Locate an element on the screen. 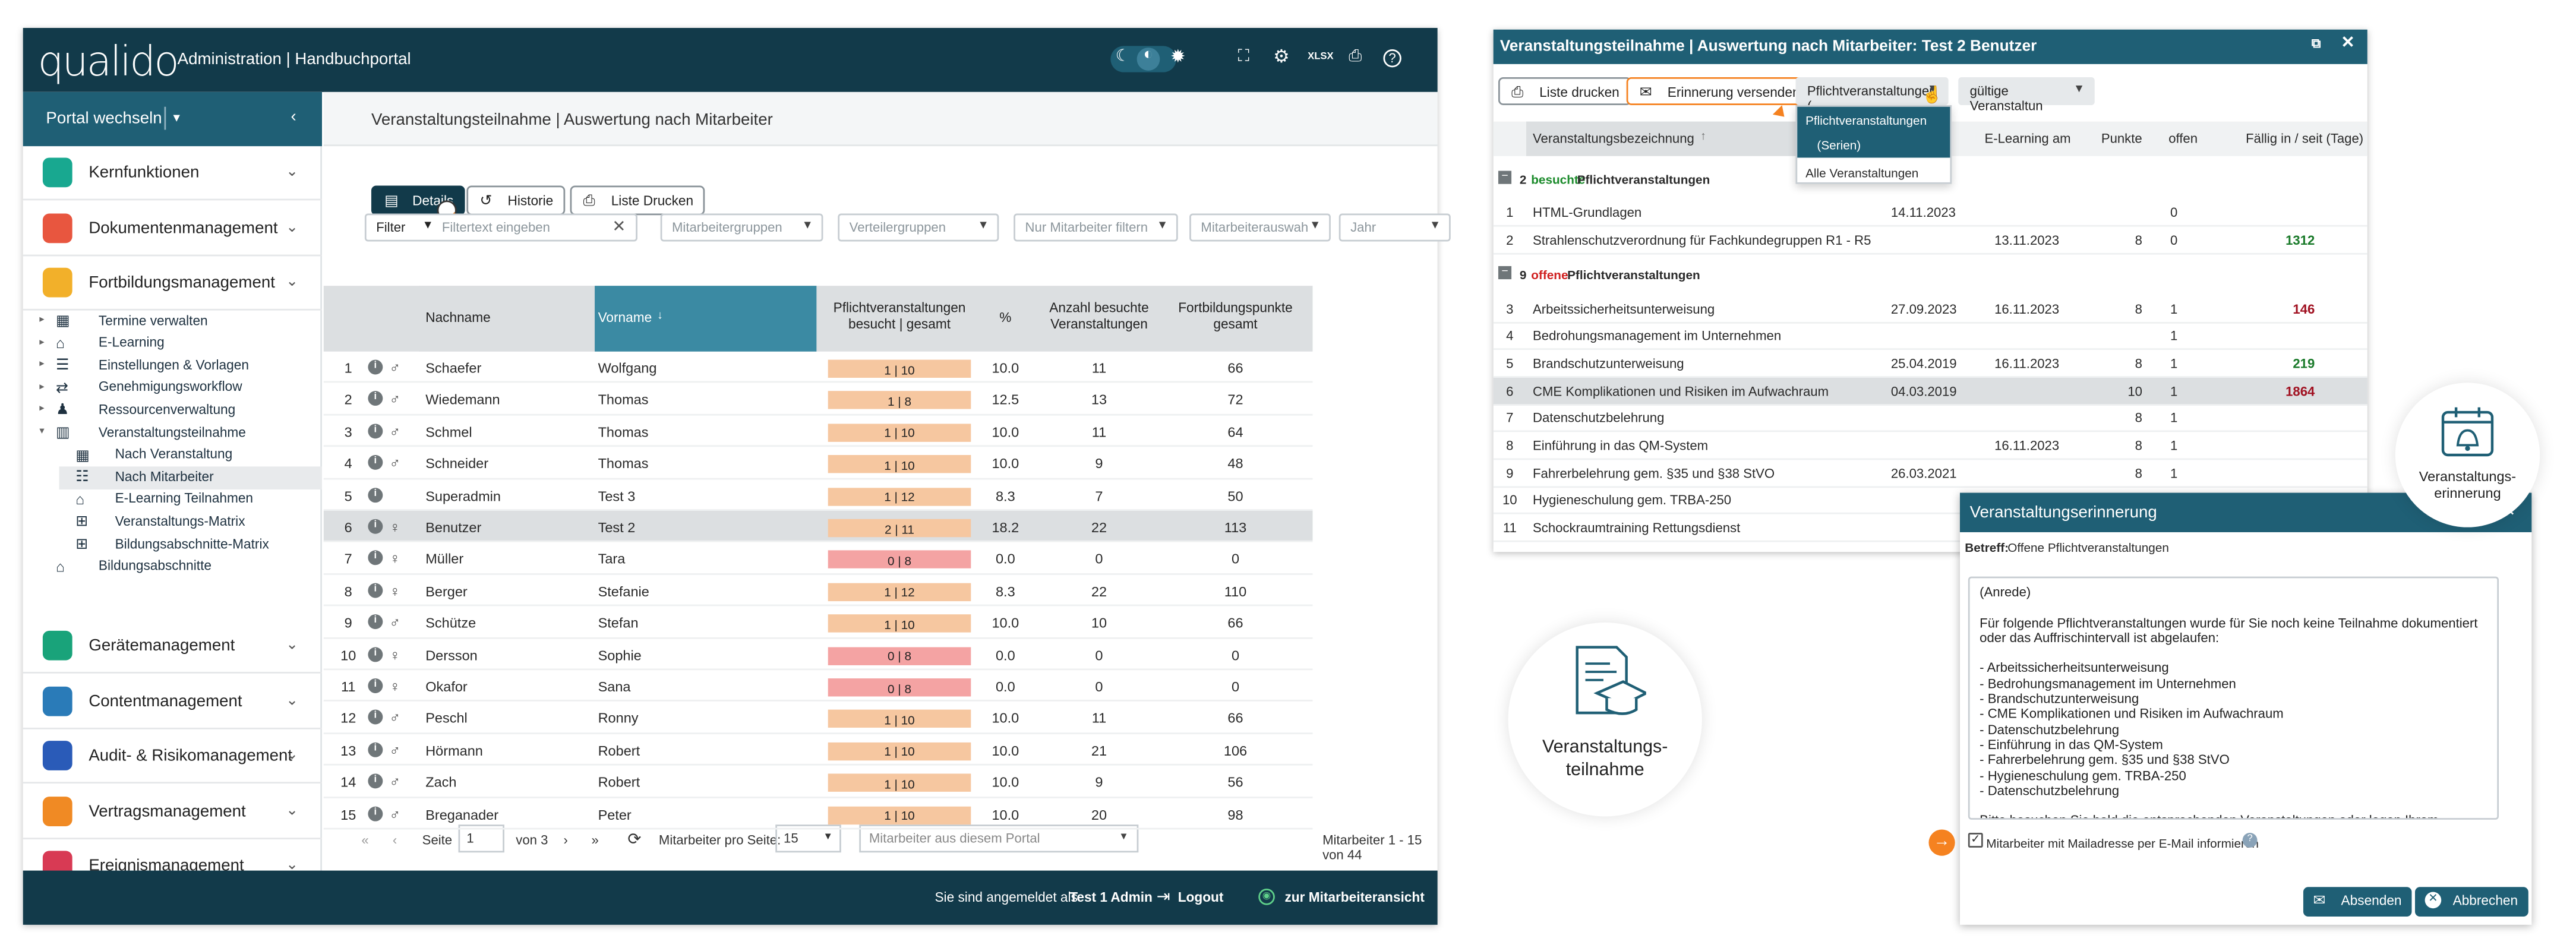 This screenshot has width=2576, height=951. sidebar-item-bildungsabschnitte: ⌂ Bildungsabschnitte is located at coordinates (180, 567).